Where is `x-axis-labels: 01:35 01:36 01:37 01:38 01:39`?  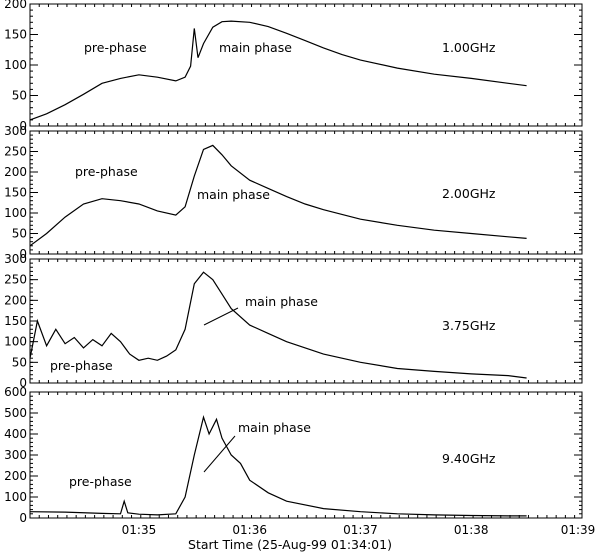
x-axis-labels: 01:35 01:36 01:37 01:38 01:39 is located at coordinates (359, 530).